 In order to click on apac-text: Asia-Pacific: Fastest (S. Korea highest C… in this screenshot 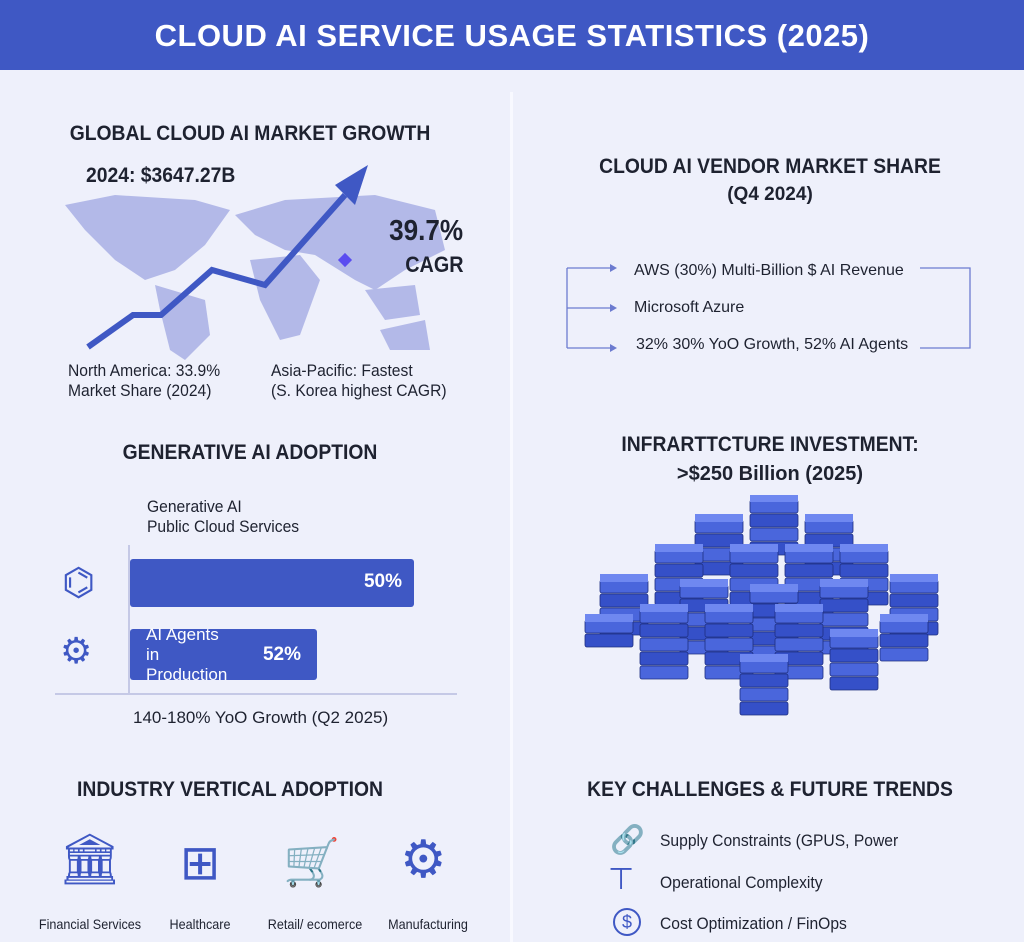, I will do `click(359, 381)`.